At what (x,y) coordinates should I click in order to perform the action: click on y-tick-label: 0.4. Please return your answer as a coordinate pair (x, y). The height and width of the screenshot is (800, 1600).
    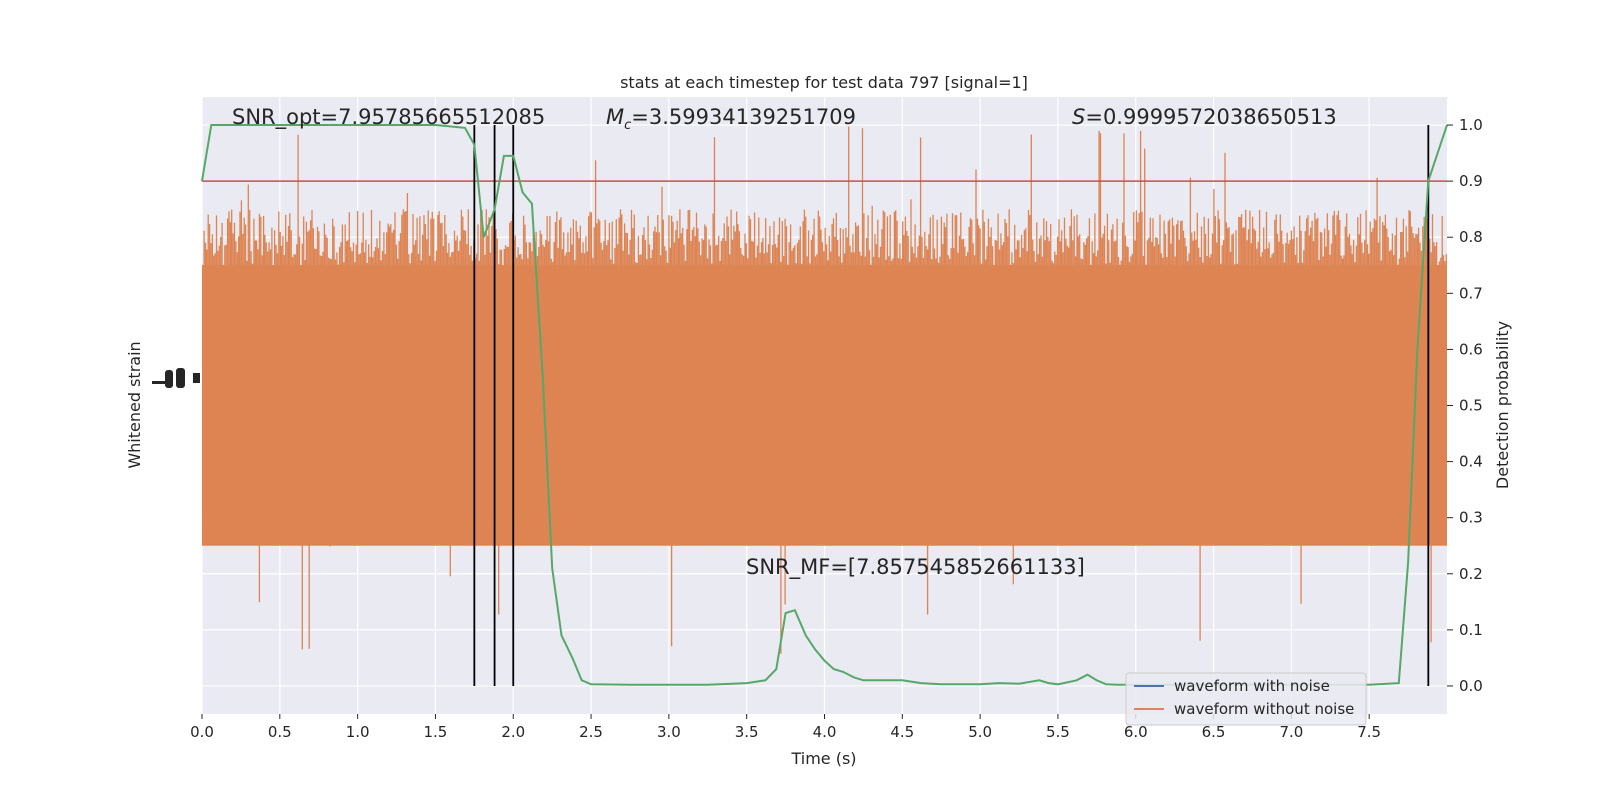
    Looking at the image, I should click on (1471, 462).